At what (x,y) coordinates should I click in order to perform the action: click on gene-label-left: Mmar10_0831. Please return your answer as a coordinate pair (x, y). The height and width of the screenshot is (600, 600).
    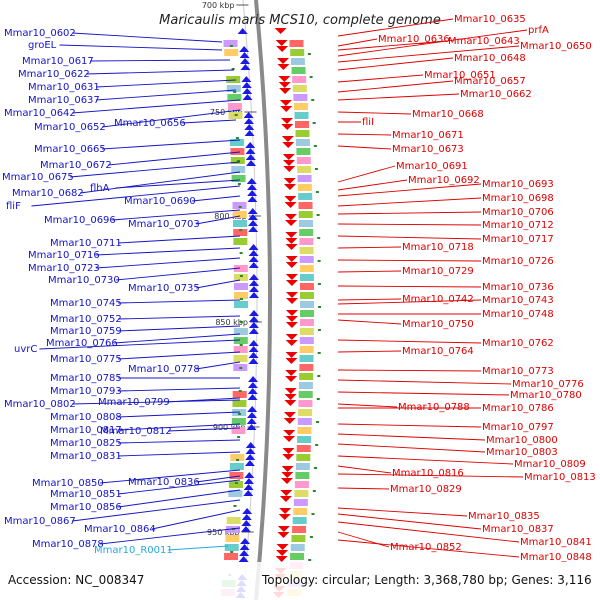
    Looking at the image, I should click on (86, 456).